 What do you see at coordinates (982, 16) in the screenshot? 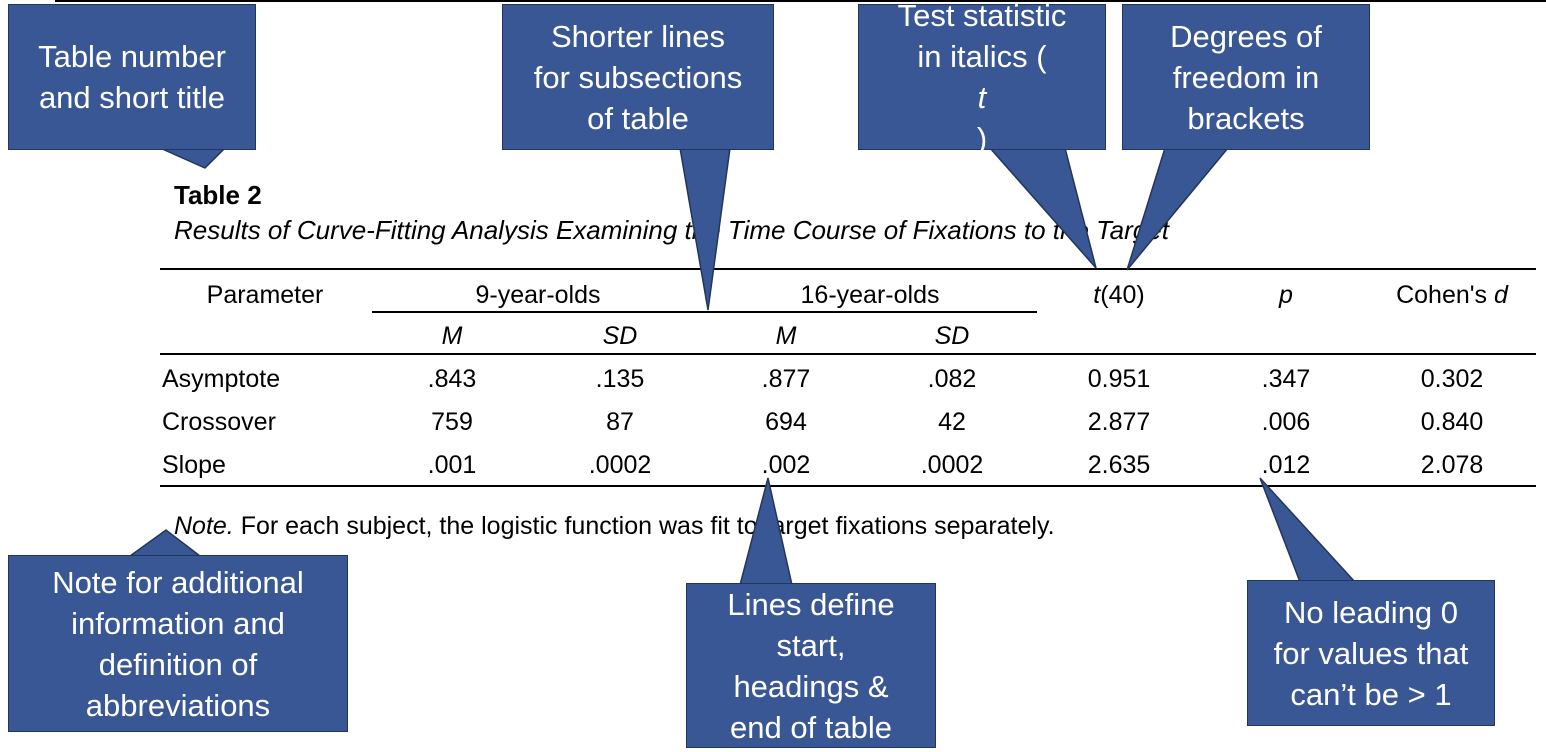
I see `callout-text: Test statistic` at bounding box center [982, 16].